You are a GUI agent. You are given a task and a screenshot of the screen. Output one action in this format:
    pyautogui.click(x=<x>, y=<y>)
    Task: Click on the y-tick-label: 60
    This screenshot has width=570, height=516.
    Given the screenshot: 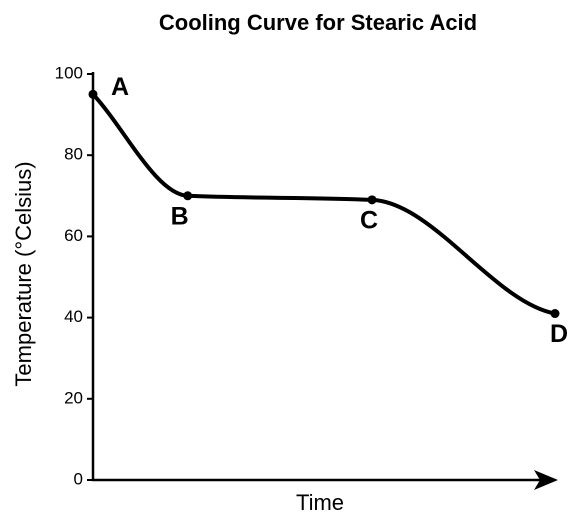 What is the action you would take?
    pyautogui.click(x=73, y=235)
    